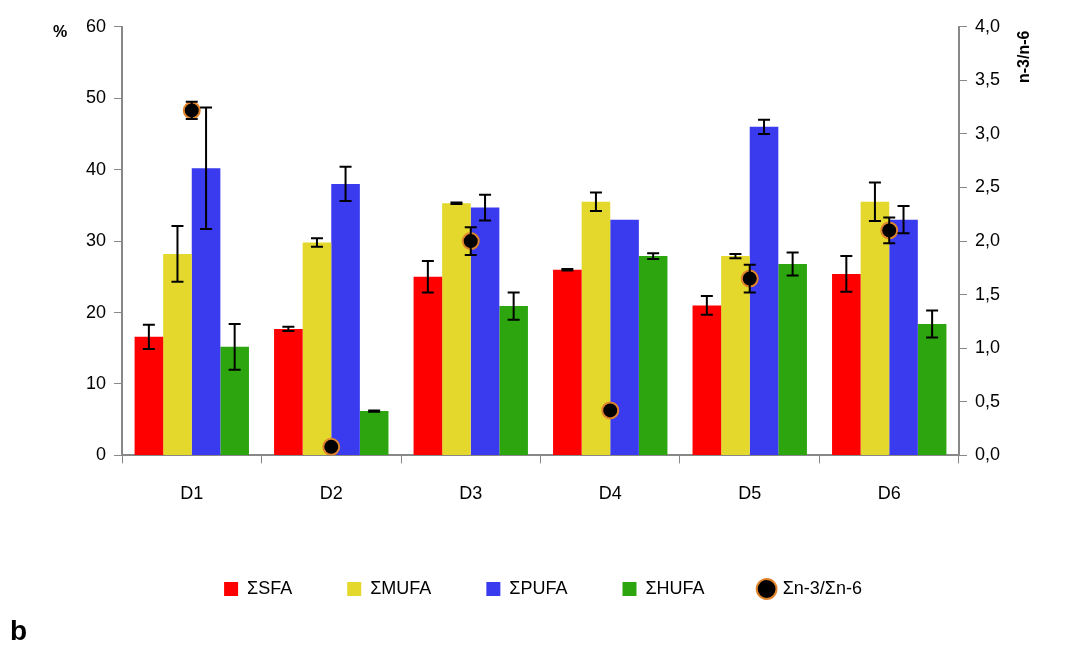  I want to click on y2-tick-label: 4,0, so click(987, 25).